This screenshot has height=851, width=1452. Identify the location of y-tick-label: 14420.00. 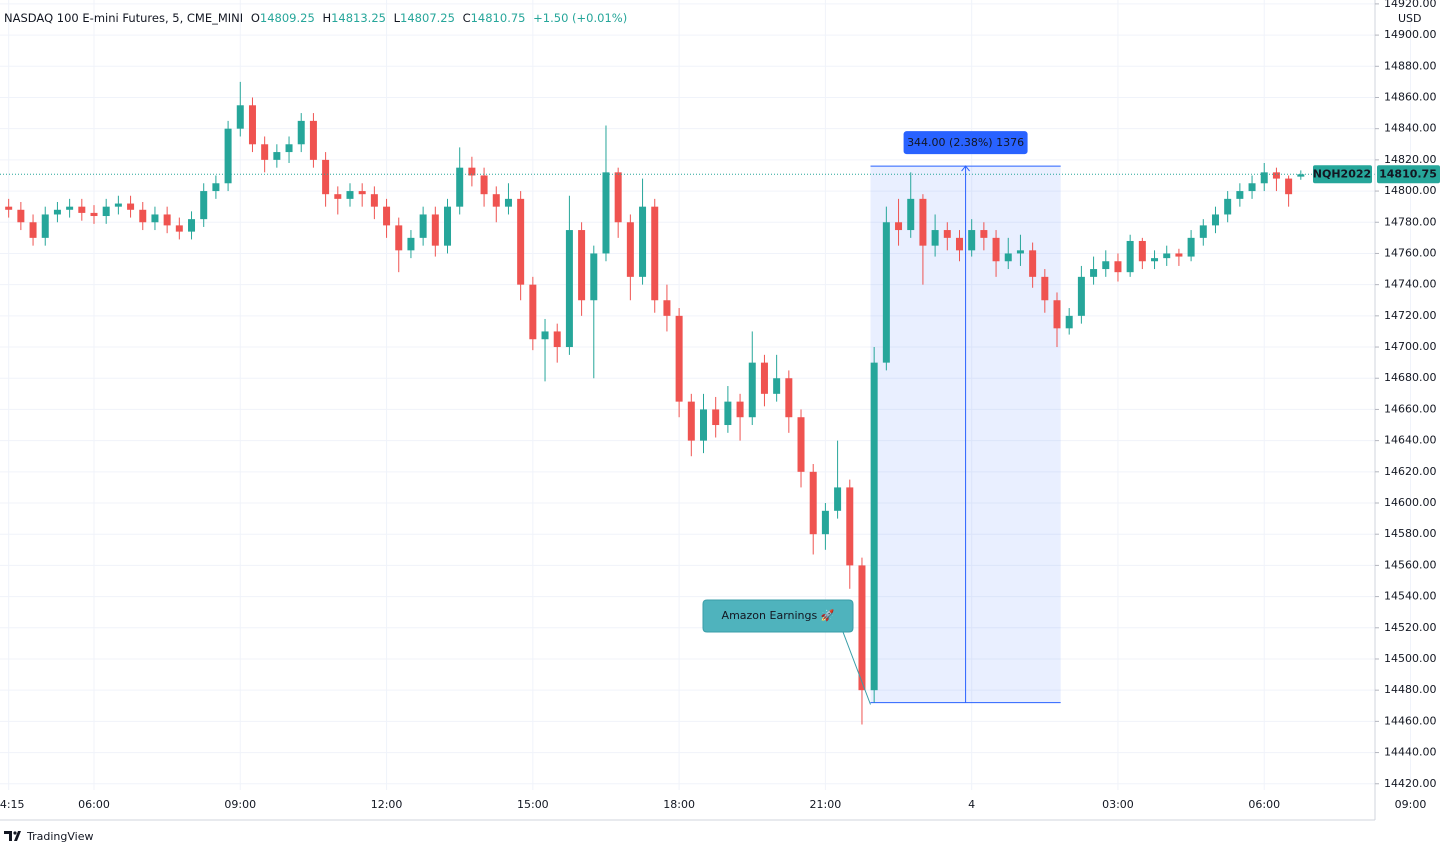
(1410, 783).